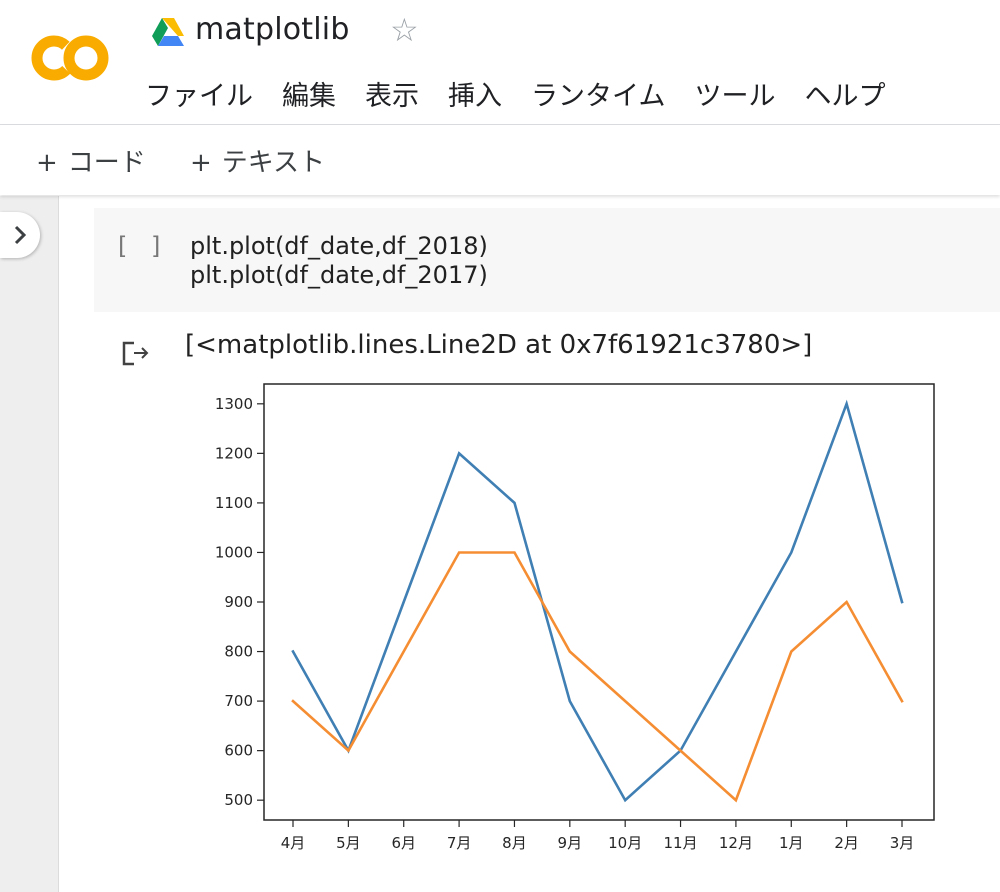 Image resolution: width=1000 pixels, height=892 pixels. I want to click on add-text-button: + テキスト, so click(257, 160).